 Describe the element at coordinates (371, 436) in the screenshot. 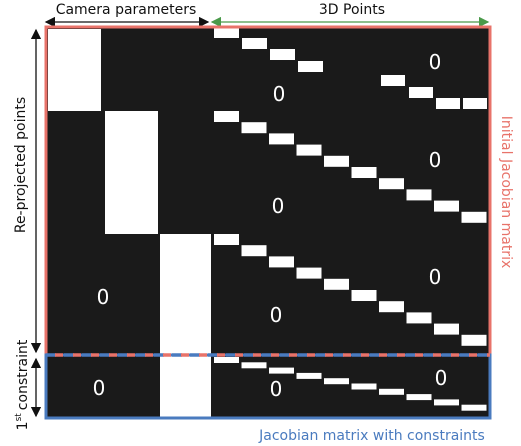

I see `constraint-jacobian-label: Jacobian matrix with constraints` at that location.